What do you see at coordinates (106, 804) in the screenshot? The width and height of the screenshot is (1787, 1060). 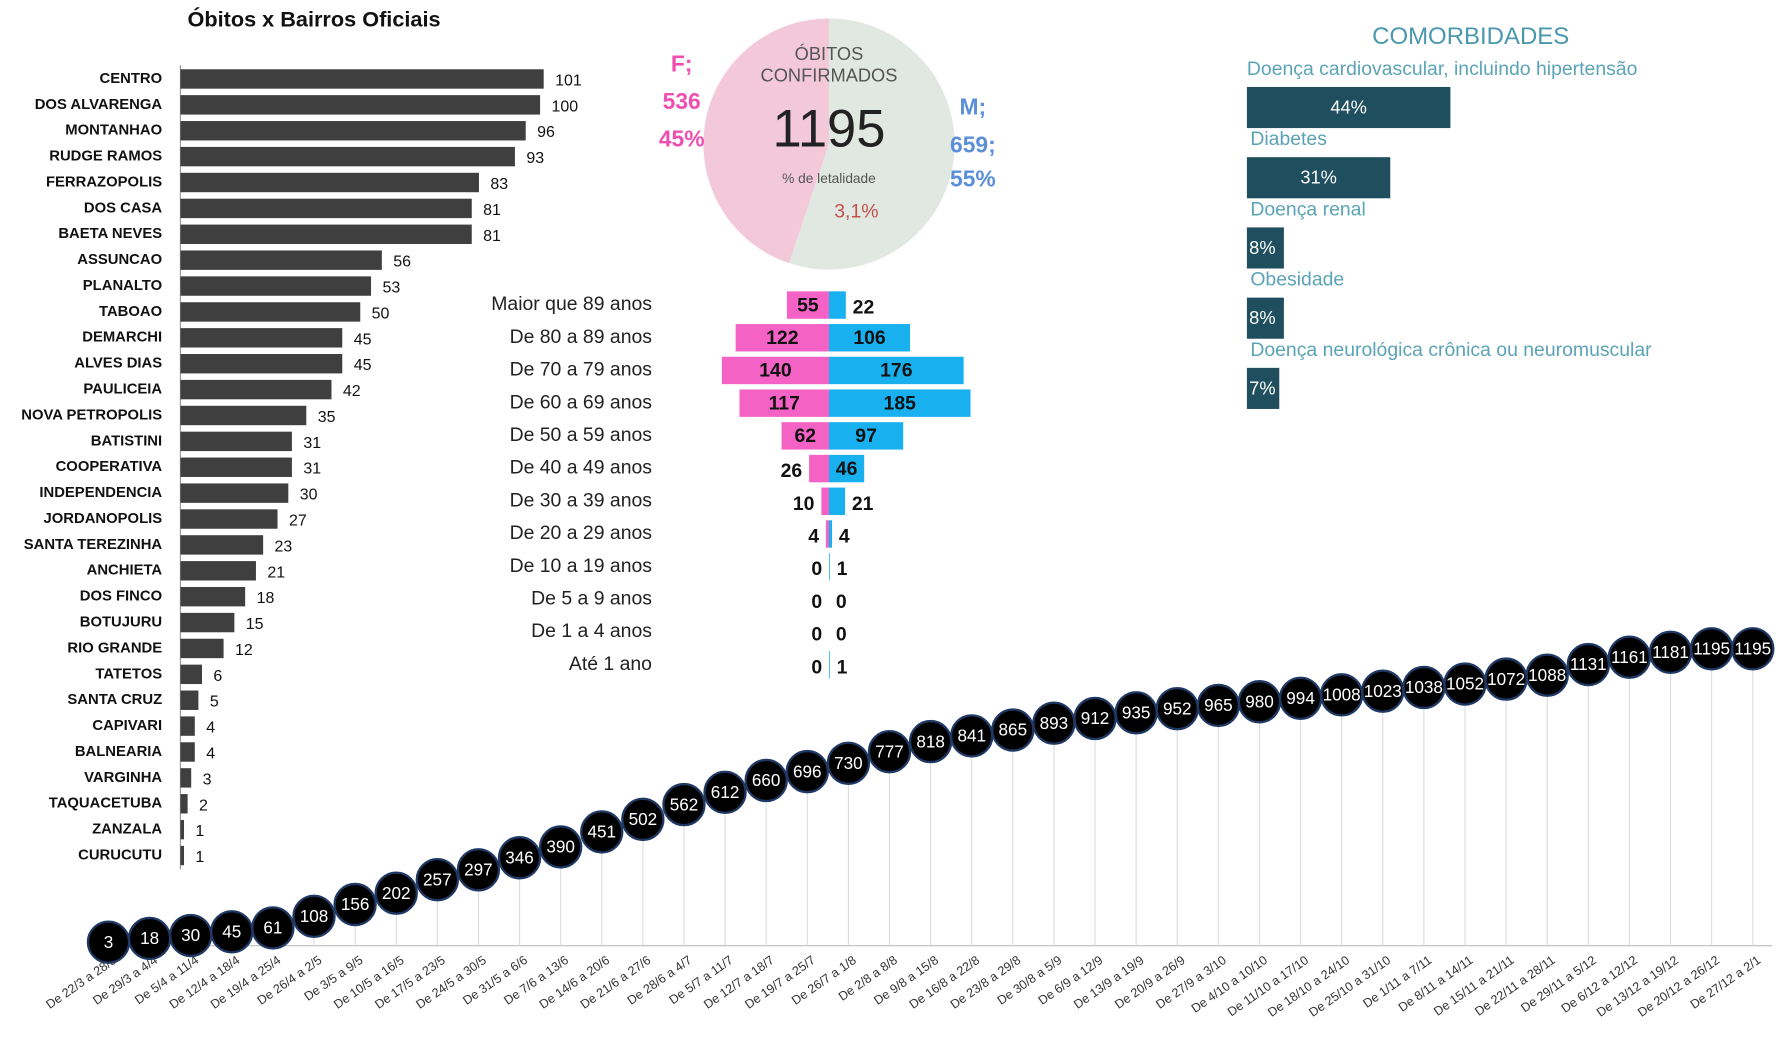 I see `category-label: TAQUACETUBA` at bounding box center [106, 804].